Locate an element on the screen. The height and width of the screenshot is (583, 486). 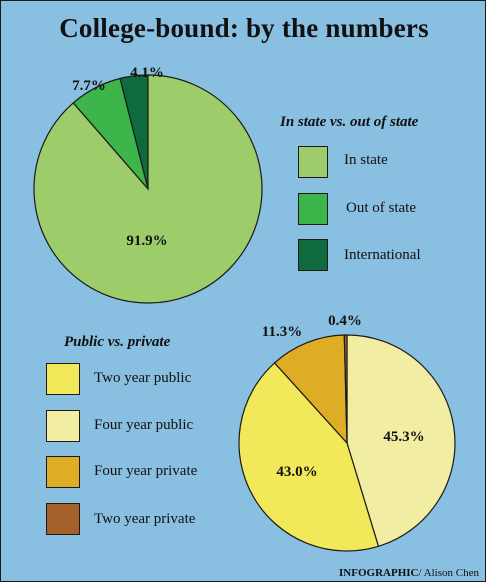
data-label-two-year-public: 43.0% is located at coordinates (296, 472).